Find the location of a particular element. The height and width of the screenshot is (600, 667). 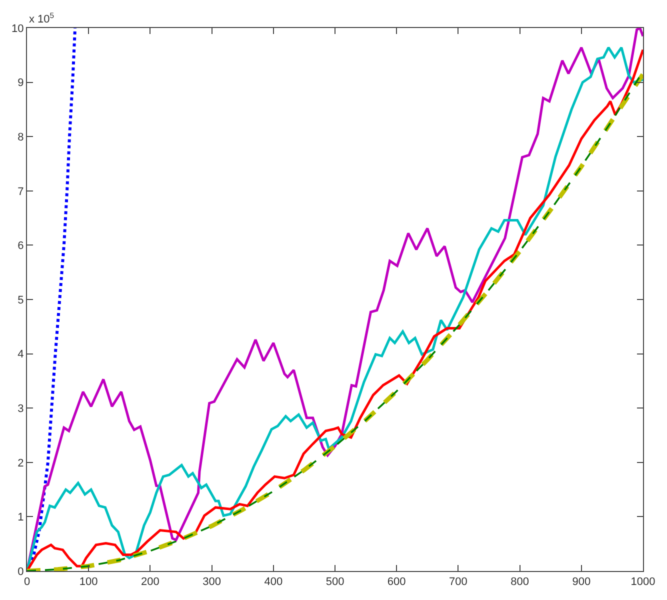

x-tick-label: 400 is located at coordinates (273, 582).